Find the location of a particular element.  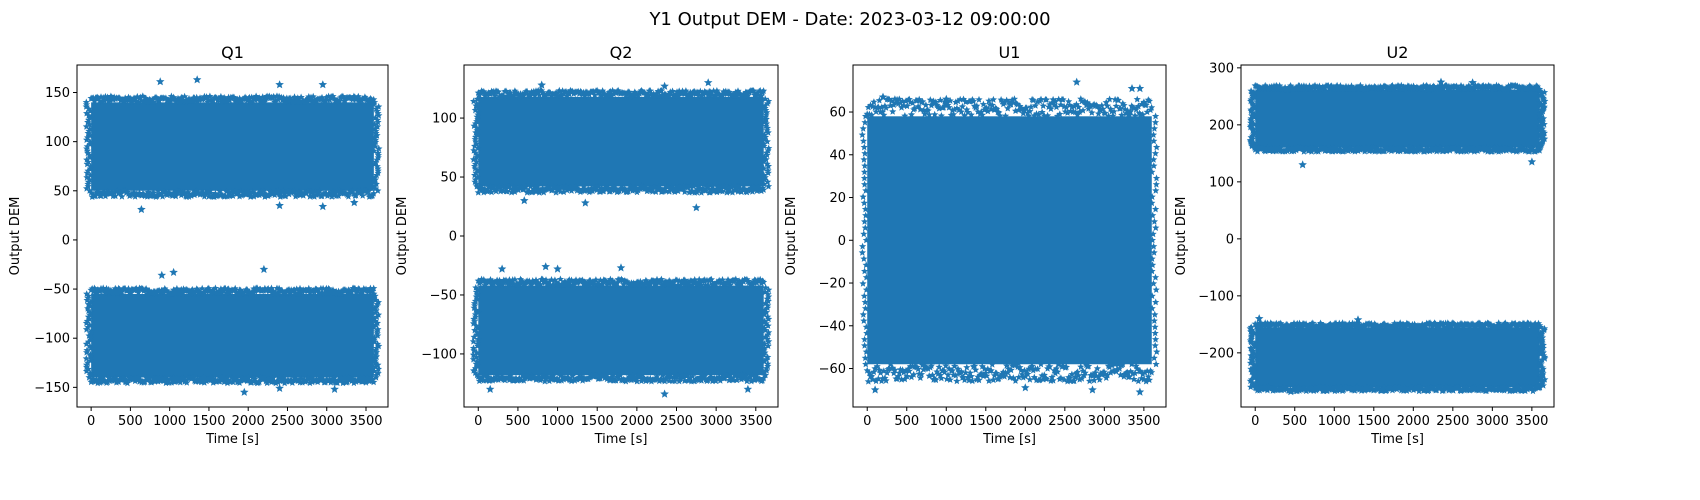

x-tick-label: 1500 is located at coordinates (208, 421).